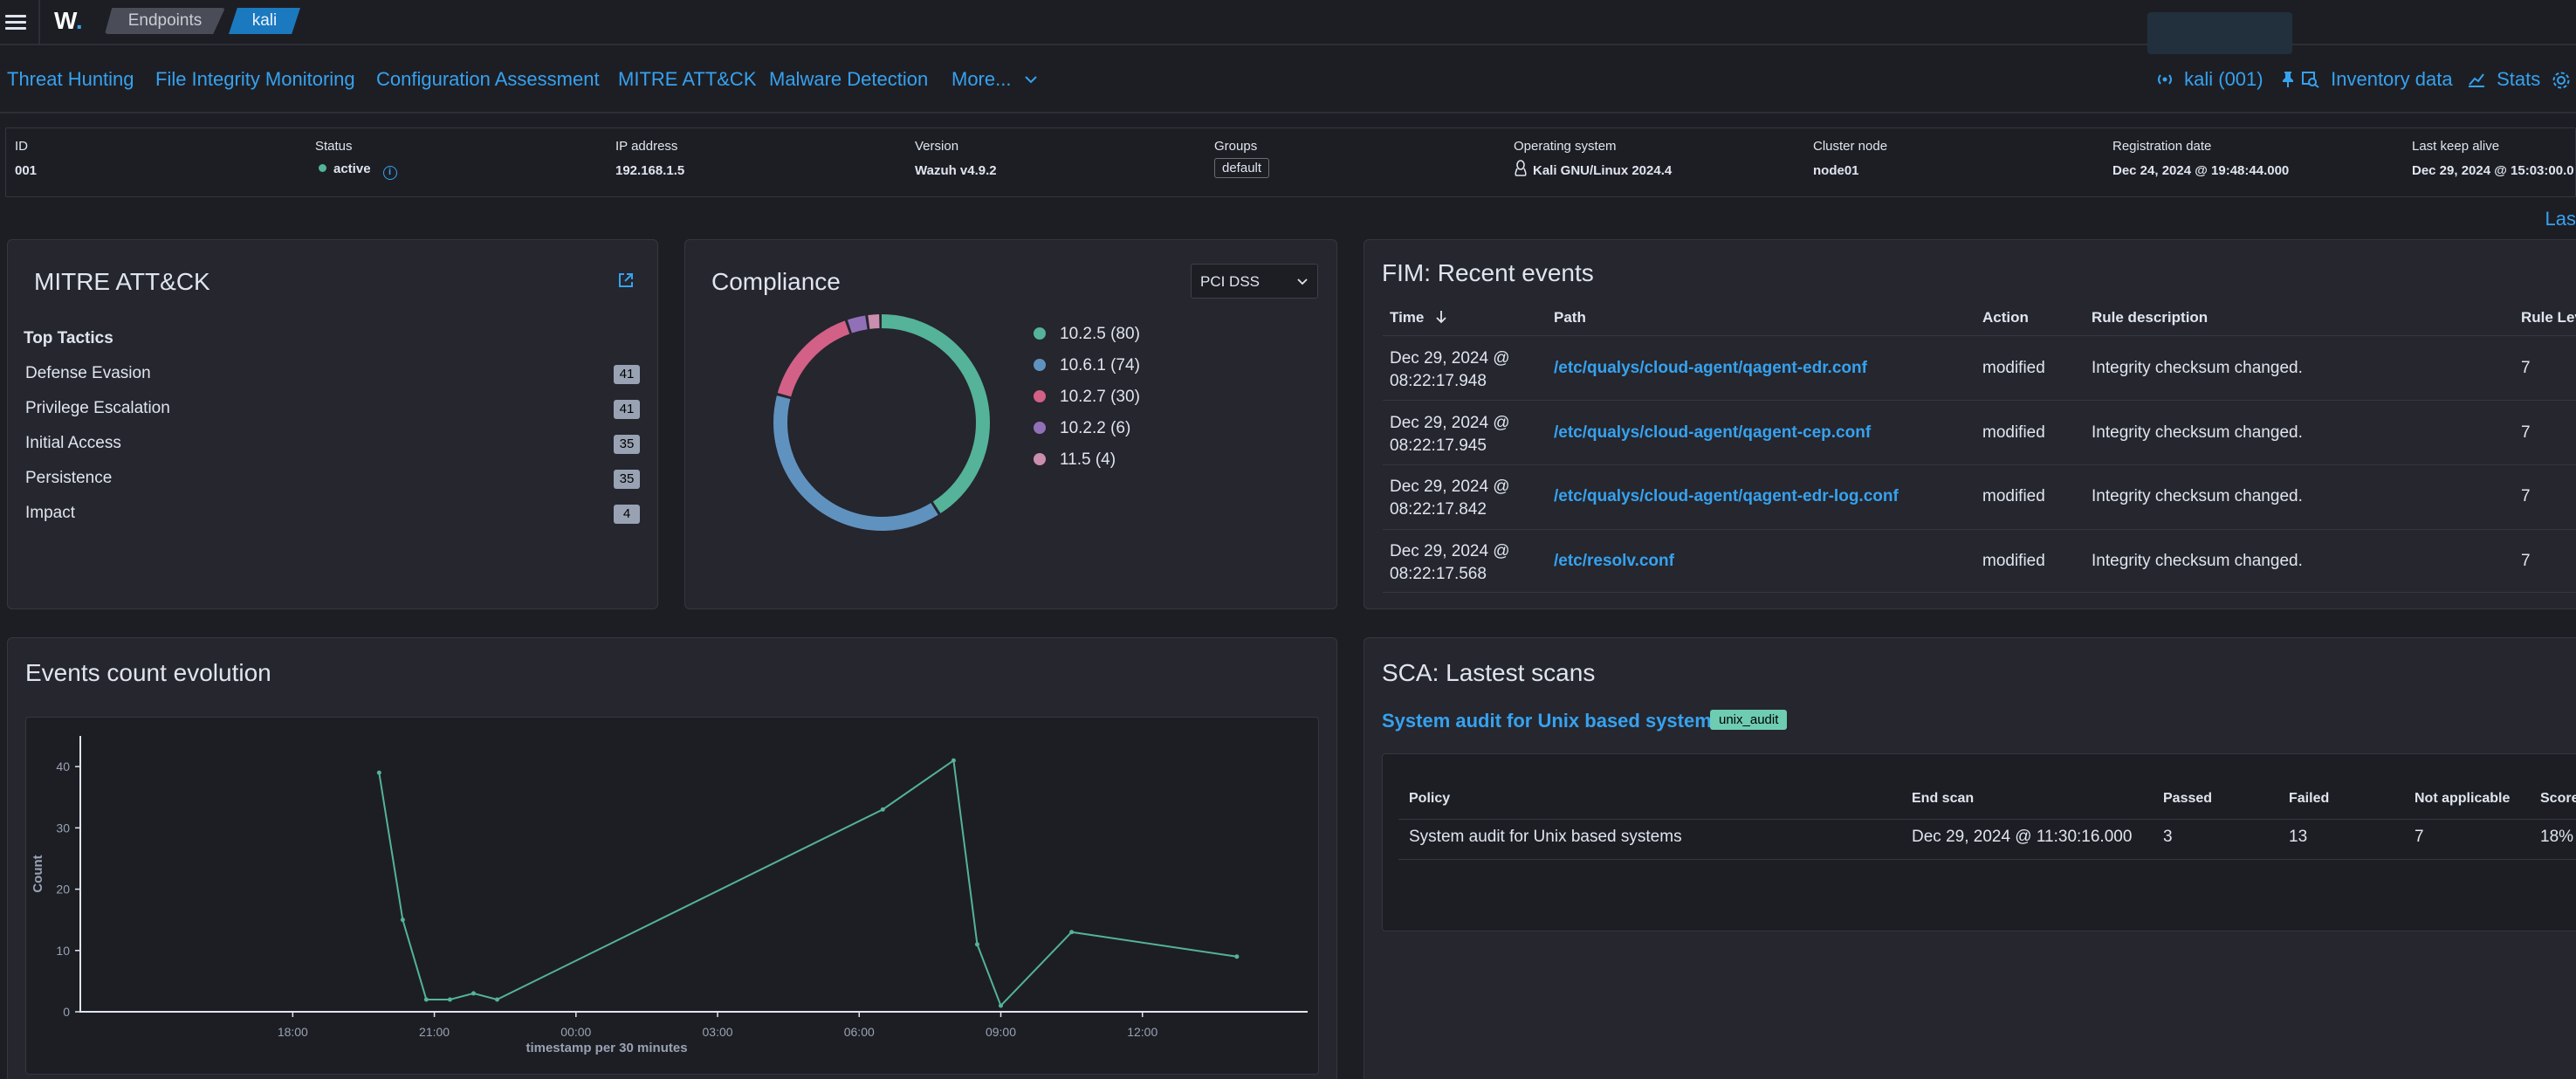 The width and height of the screenshot is (2576, 1079). I want to click on fim-header-description: Rule description, so click(2150, 317).